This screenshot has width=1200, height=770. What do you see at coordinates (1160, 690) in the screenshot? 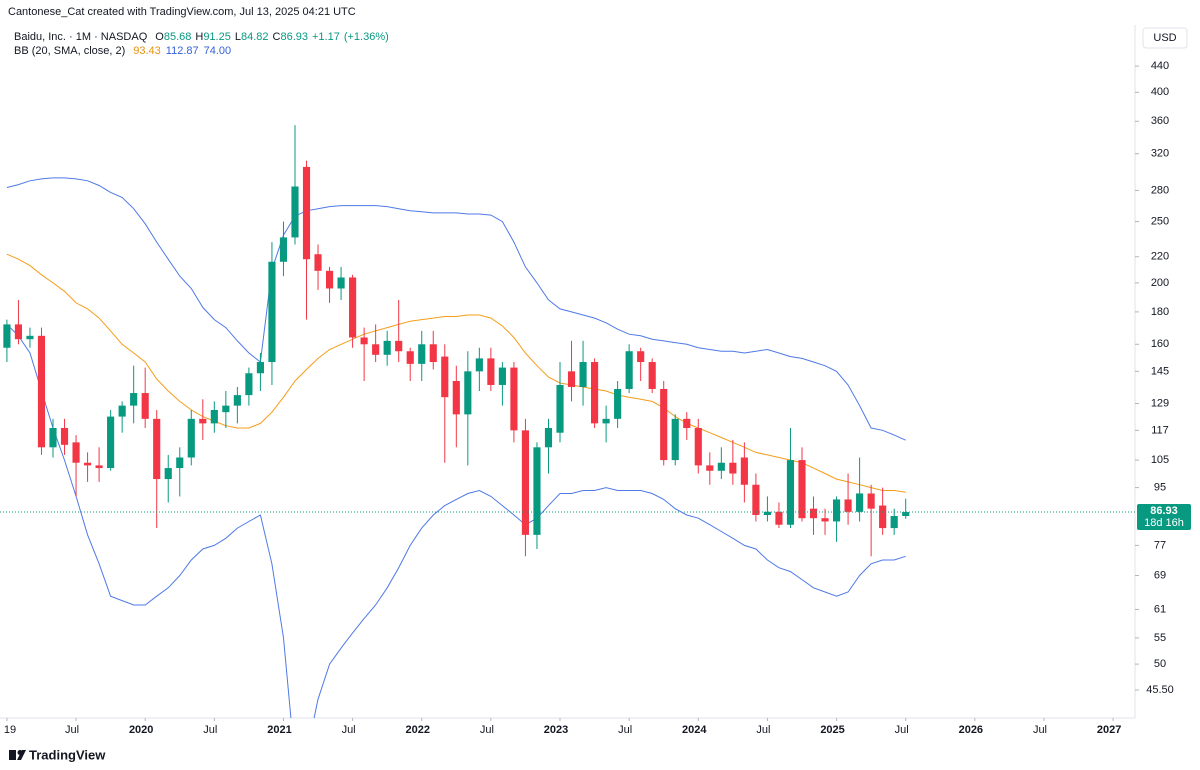
I see `y-tick-label: 45.50` at bounding box center [1160, 690].